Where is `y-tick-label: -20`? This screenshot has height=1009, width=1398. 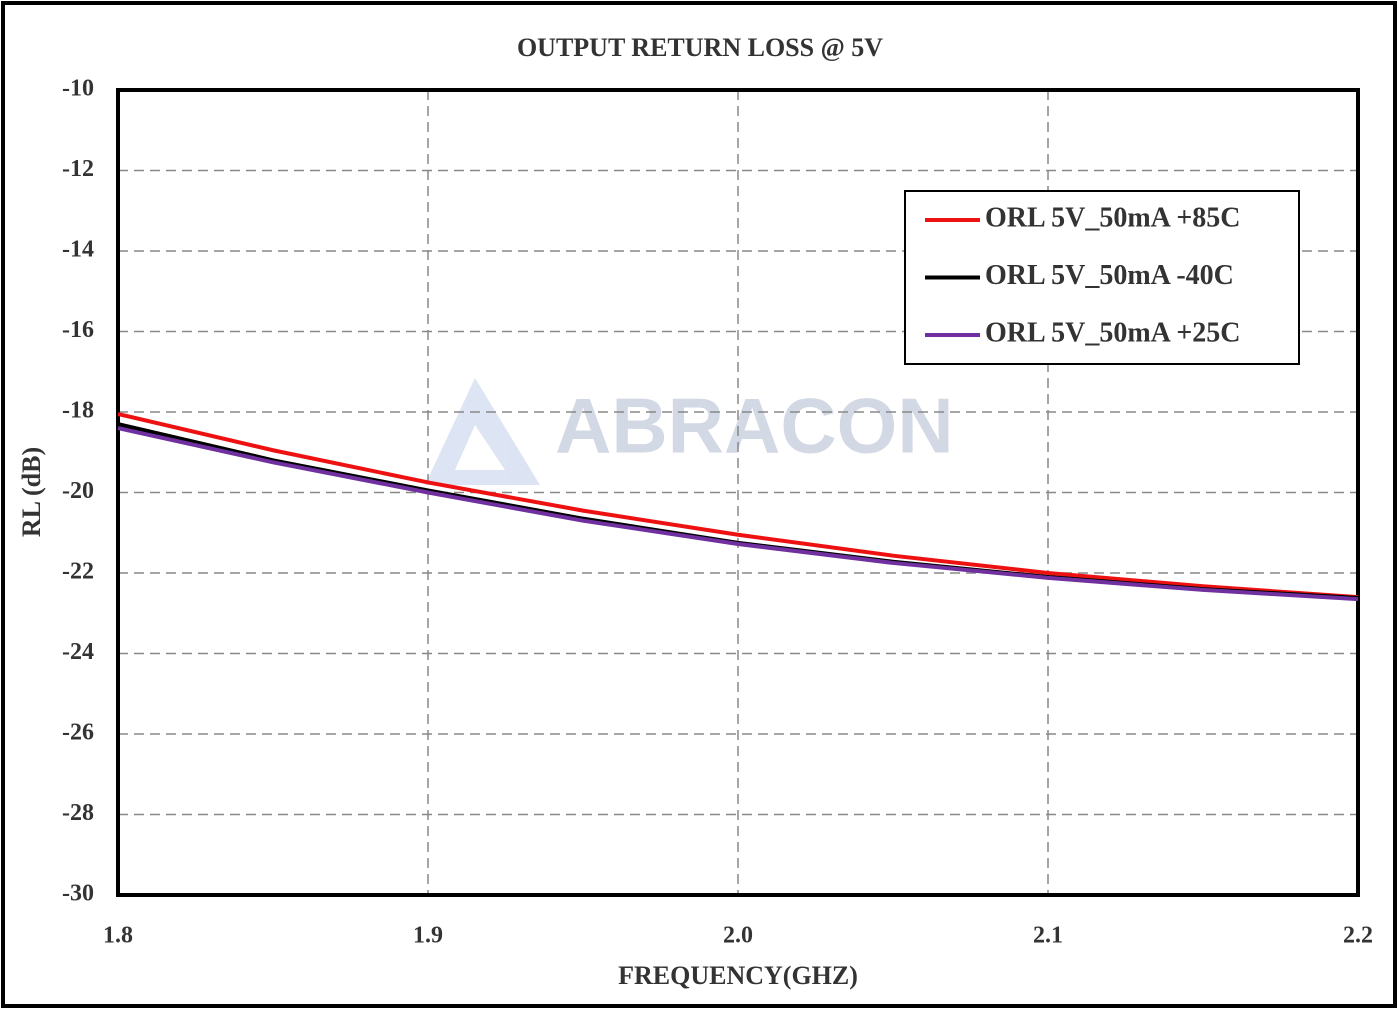 y-tick-label: -20 is located at coordinates (78, 491).